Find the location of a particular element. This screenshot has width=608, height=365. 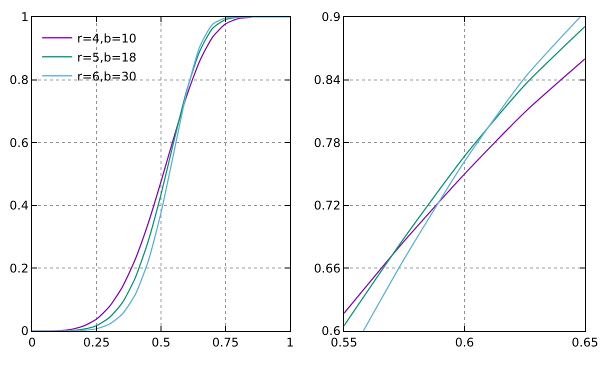

x-tick-label: 1 is located at coordinates (290, 342).